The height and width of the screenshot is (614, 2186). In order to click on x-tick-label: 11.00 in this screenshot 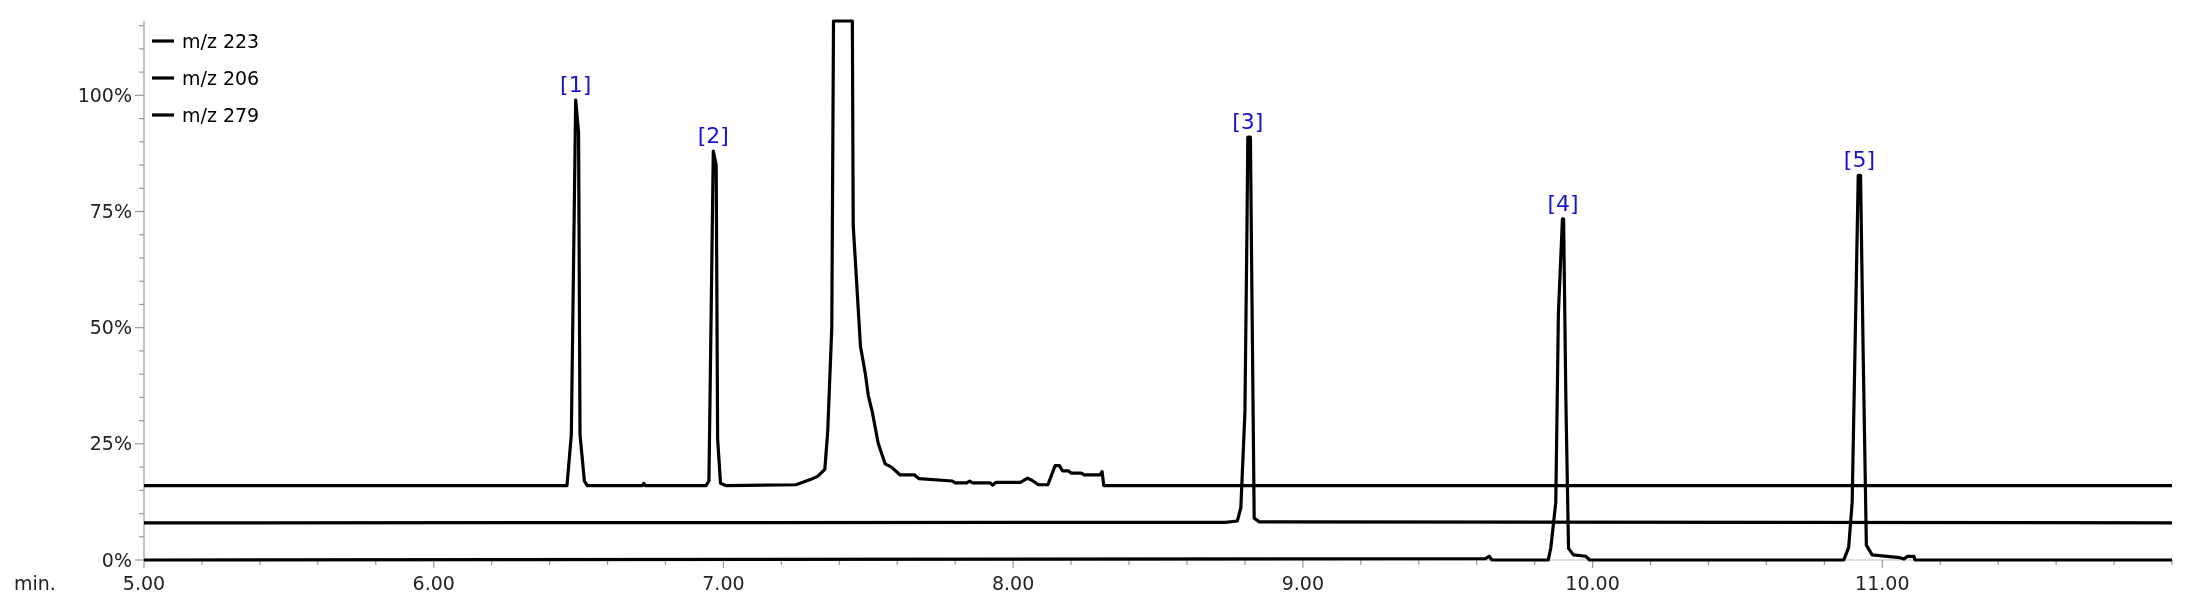, I will do `click(1882, 583)`.